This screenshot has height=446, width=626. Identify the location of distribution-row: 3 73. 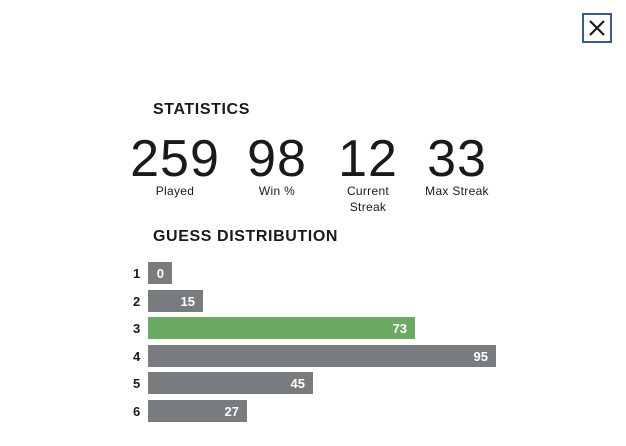
(272, 328).